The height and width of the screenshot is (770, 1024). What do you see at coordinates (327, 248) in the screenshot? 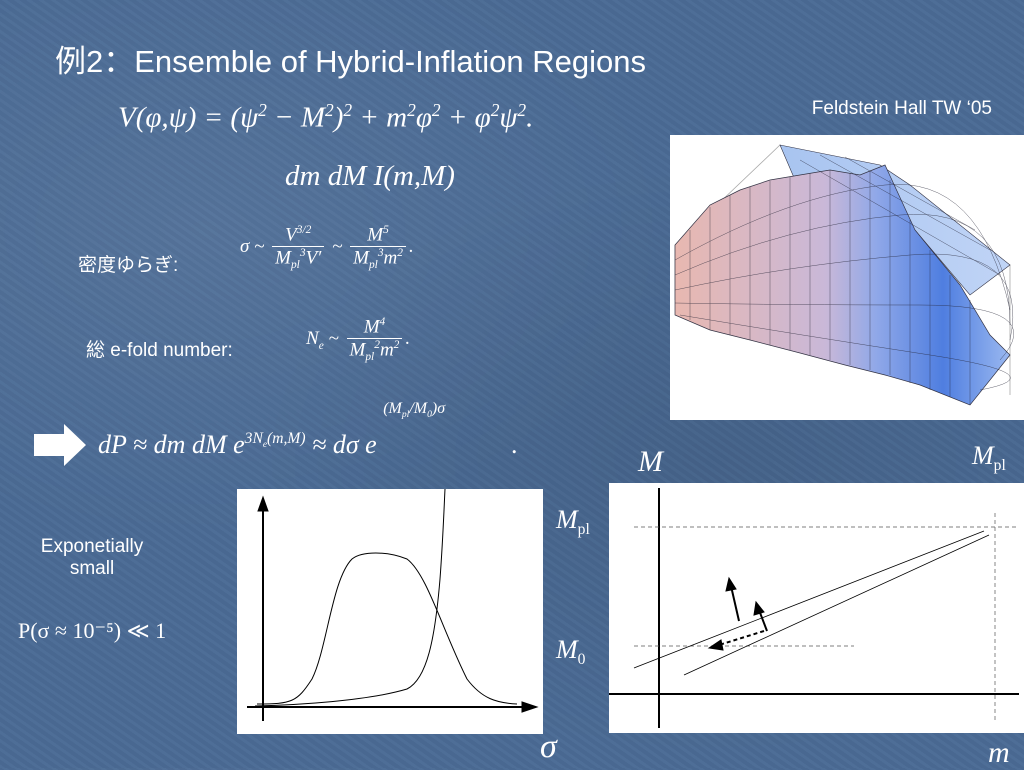
I see `density-fluct-formula: σ ~ V3/2 Mpl3V′ ~ M5 Mpl3m2.` at bounding box center [327, 248].